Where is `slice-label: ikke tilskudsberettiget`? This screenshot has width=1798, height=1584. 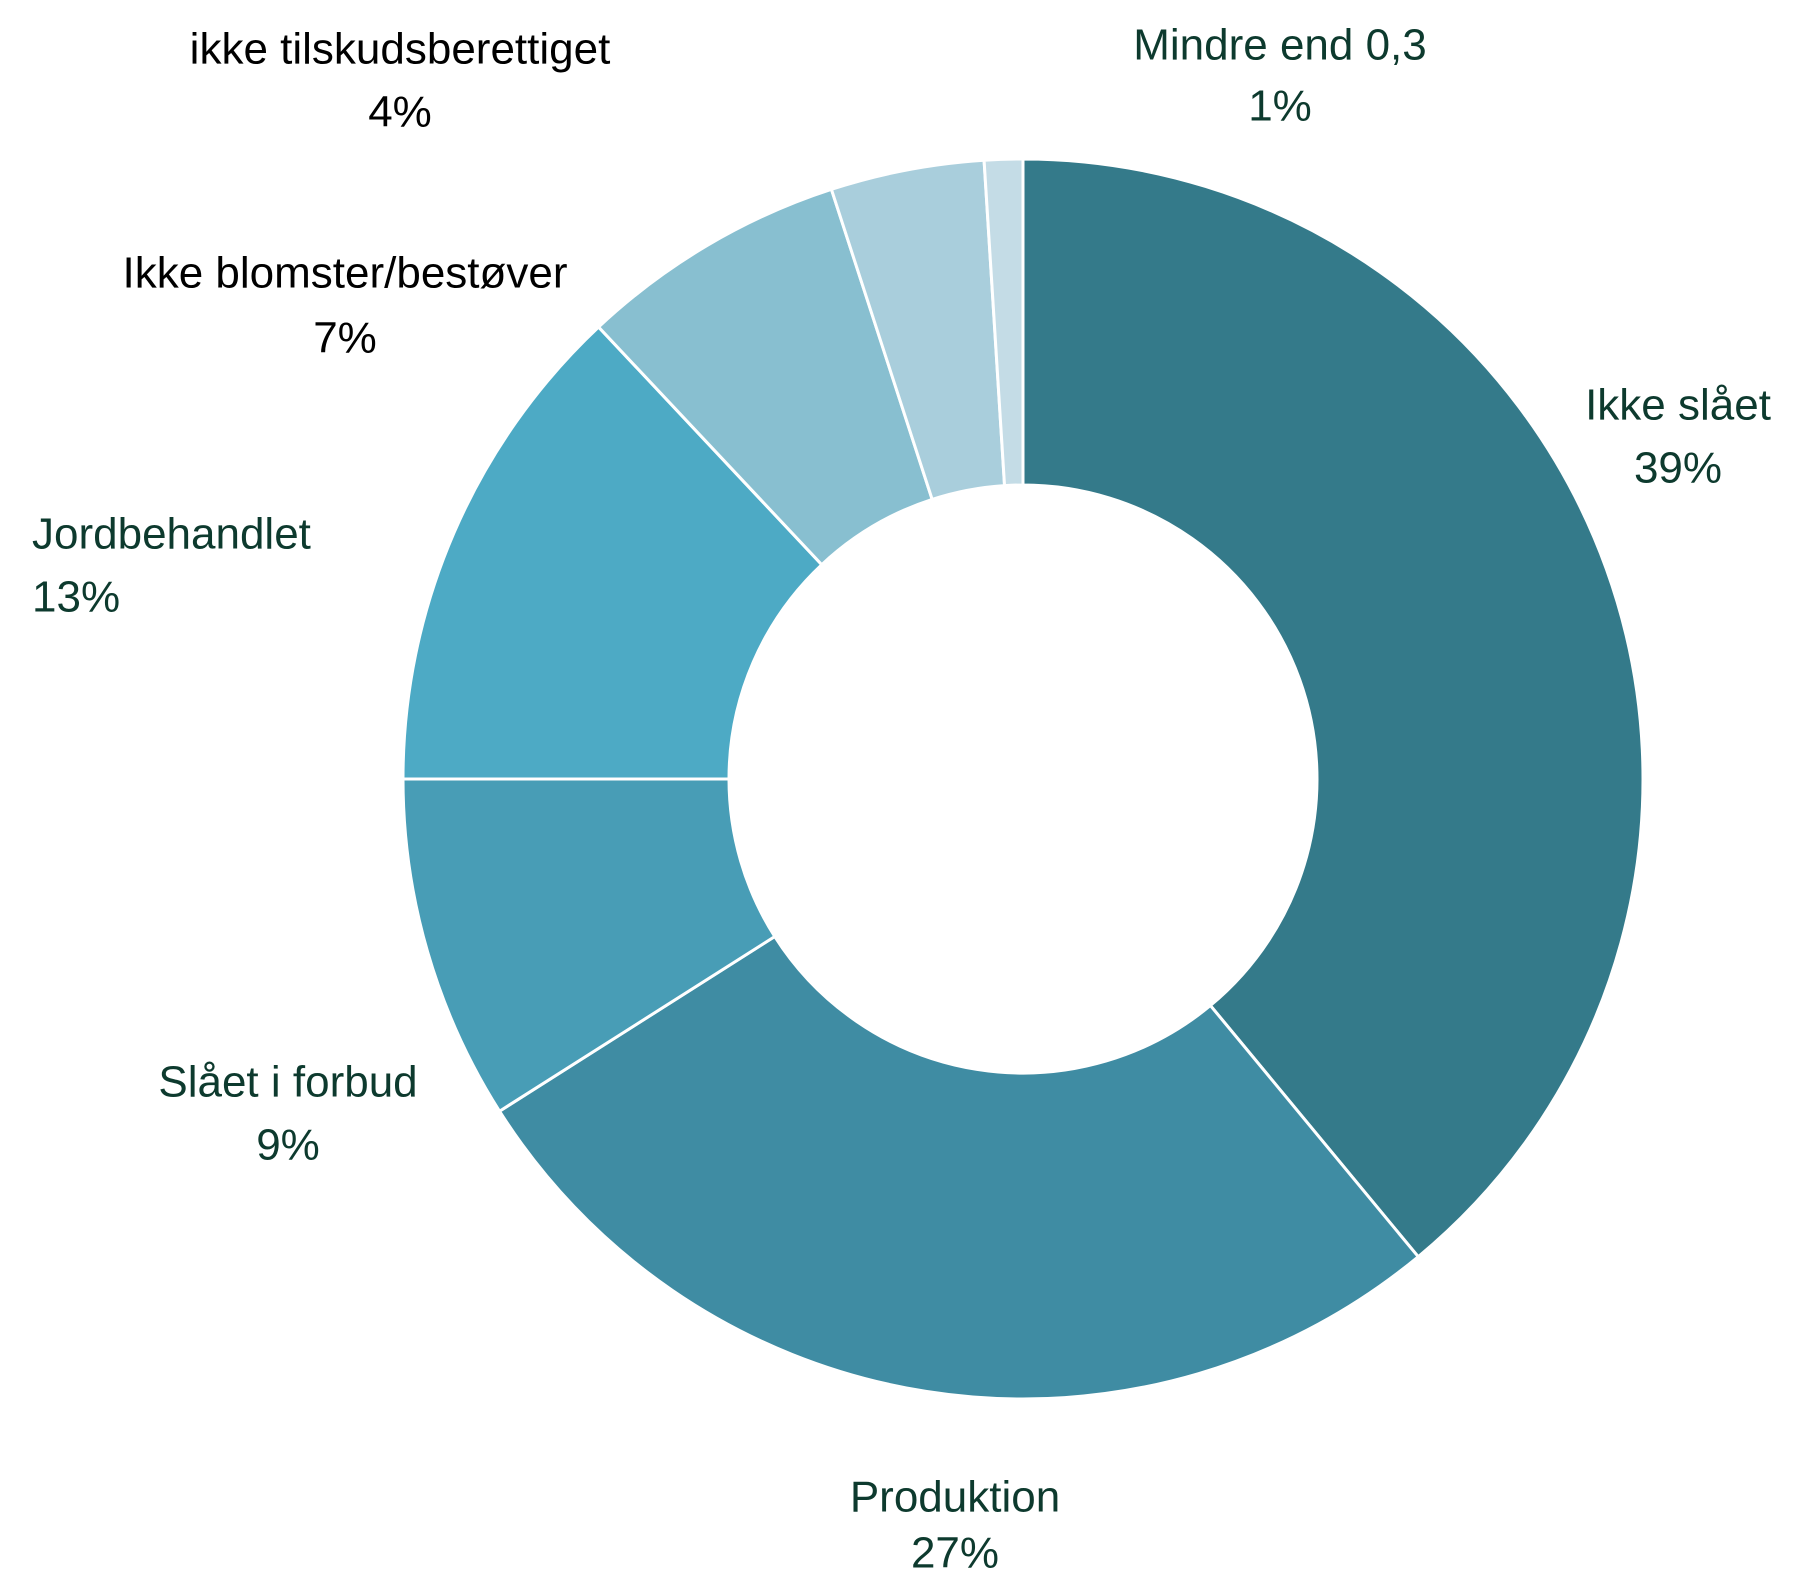 slice-label: ikke tilskudsberettiget is located at coordinates (400, 49).